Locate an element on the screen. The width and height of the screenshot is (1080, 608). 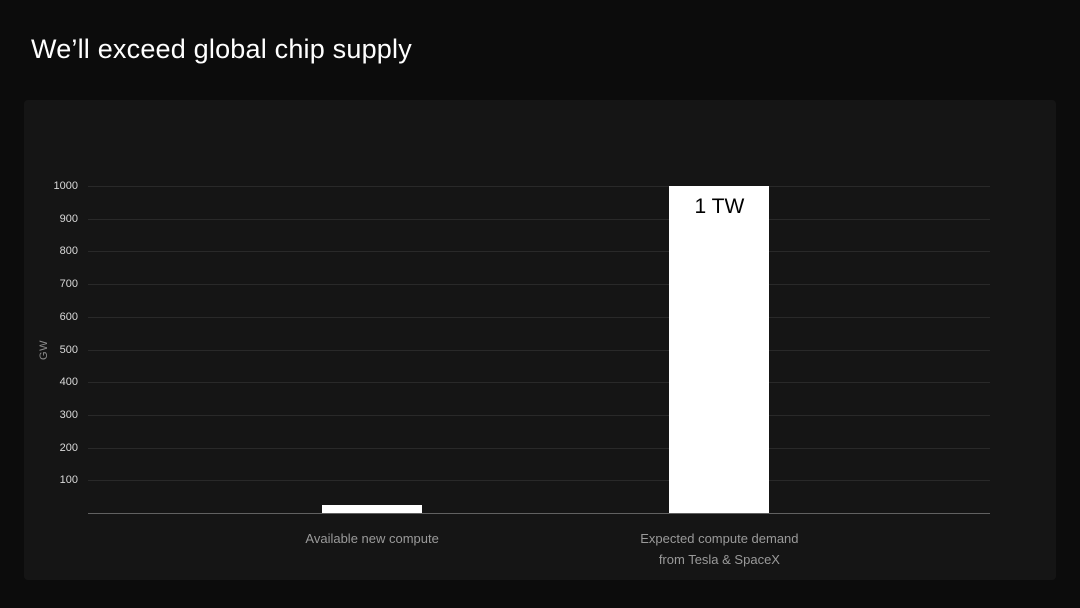
page-title: We’ll exceed global chip supply is located at coordinates (221, 49).